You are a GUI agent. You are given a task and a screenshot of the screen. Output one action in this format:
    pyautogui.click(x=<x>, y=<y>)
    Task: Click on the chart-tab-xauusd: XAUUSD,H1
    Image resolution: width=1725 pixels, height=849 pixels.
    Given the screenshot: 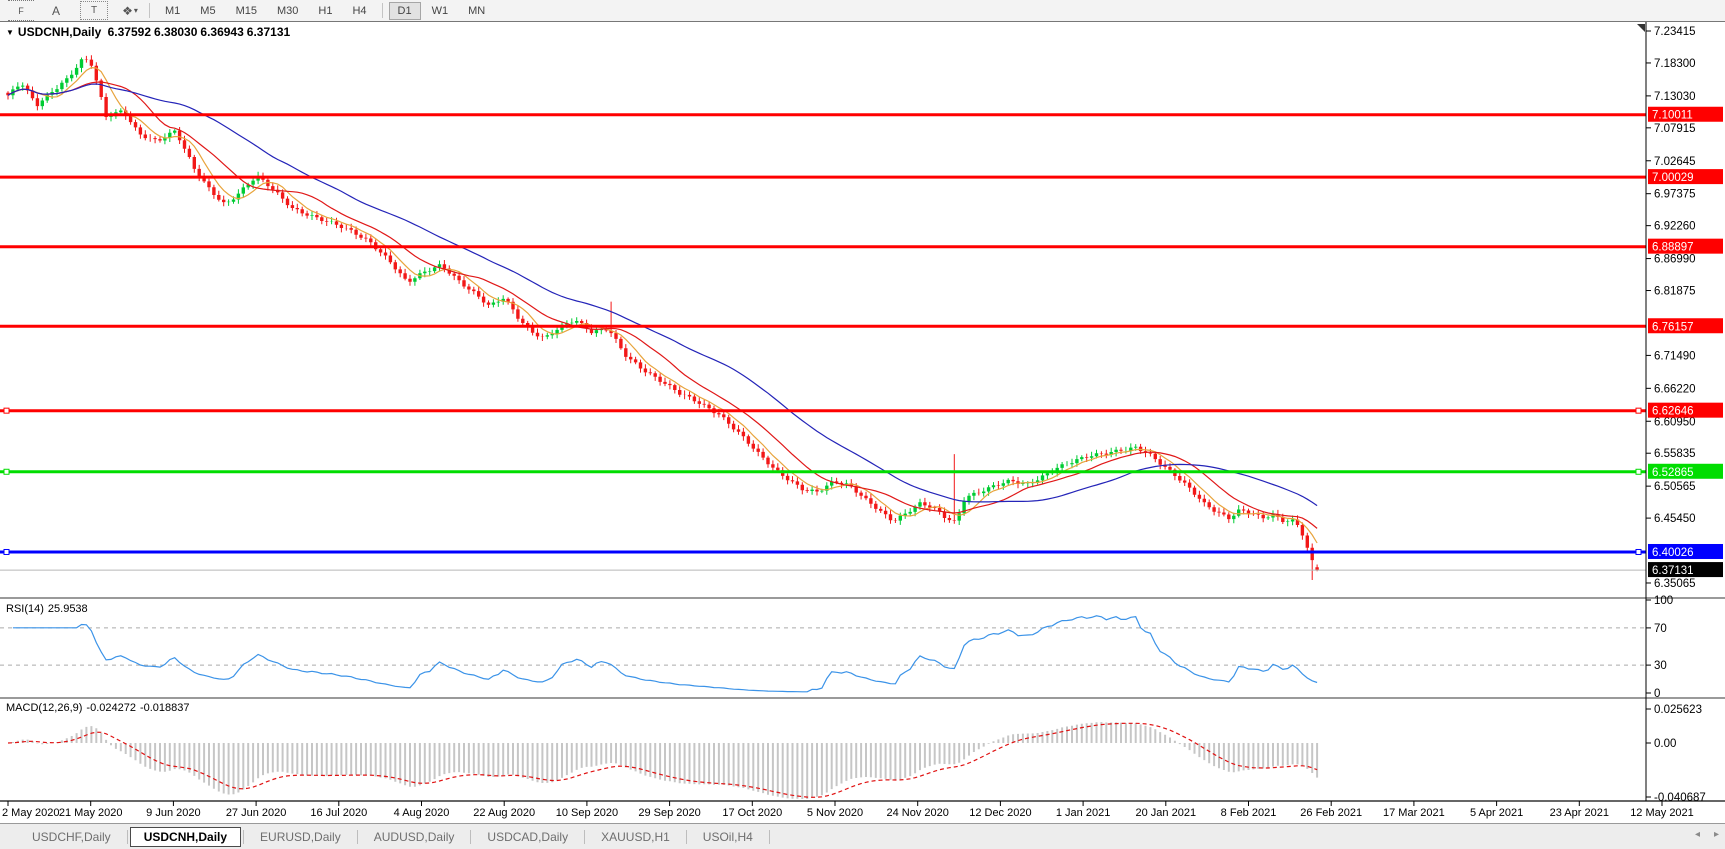 What is the action you would take?
    pyautogui.click(x=635, y=837)
    